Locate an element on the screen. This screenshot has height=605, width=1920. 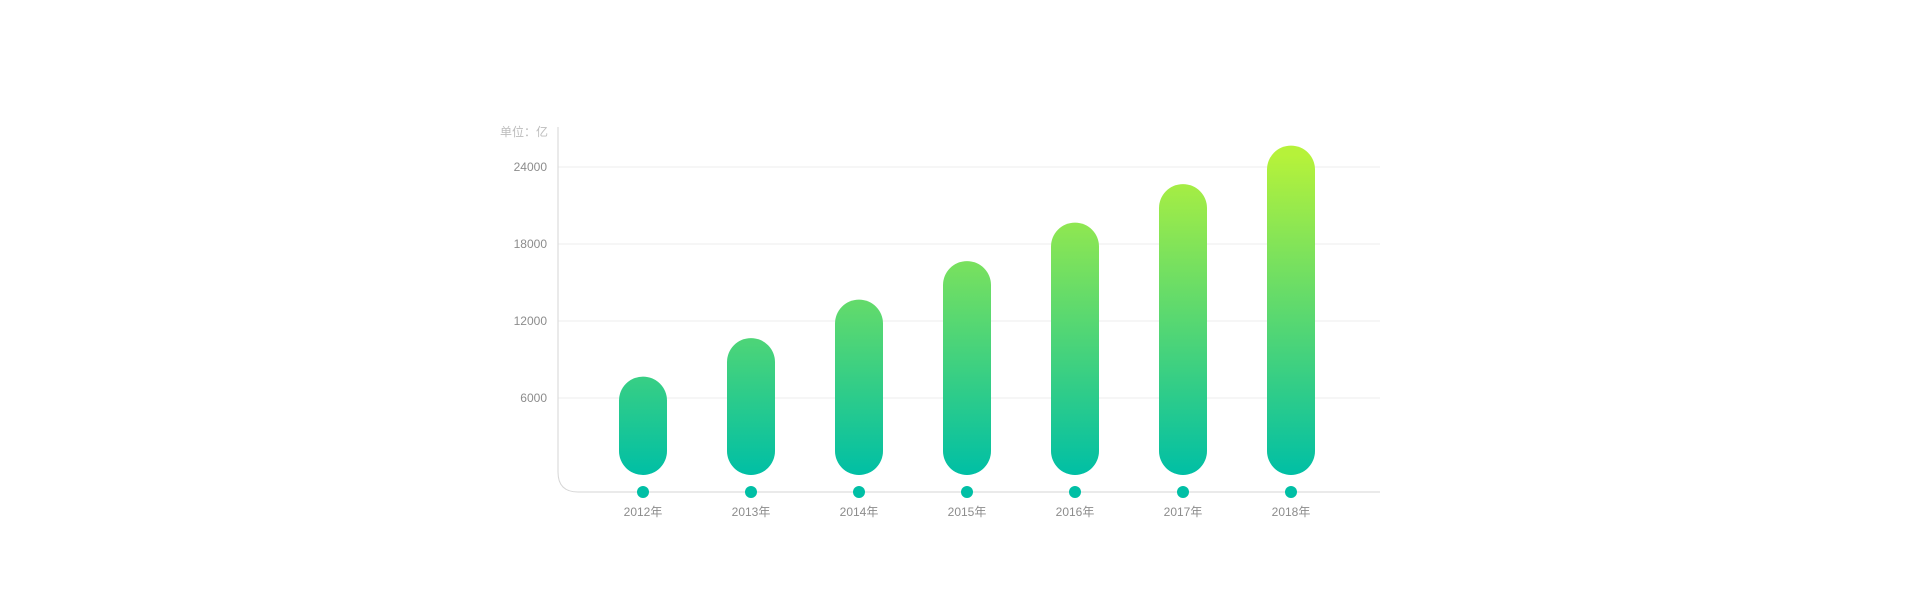
x-tick-label: 2014年 is located at coordinates (859, 512).